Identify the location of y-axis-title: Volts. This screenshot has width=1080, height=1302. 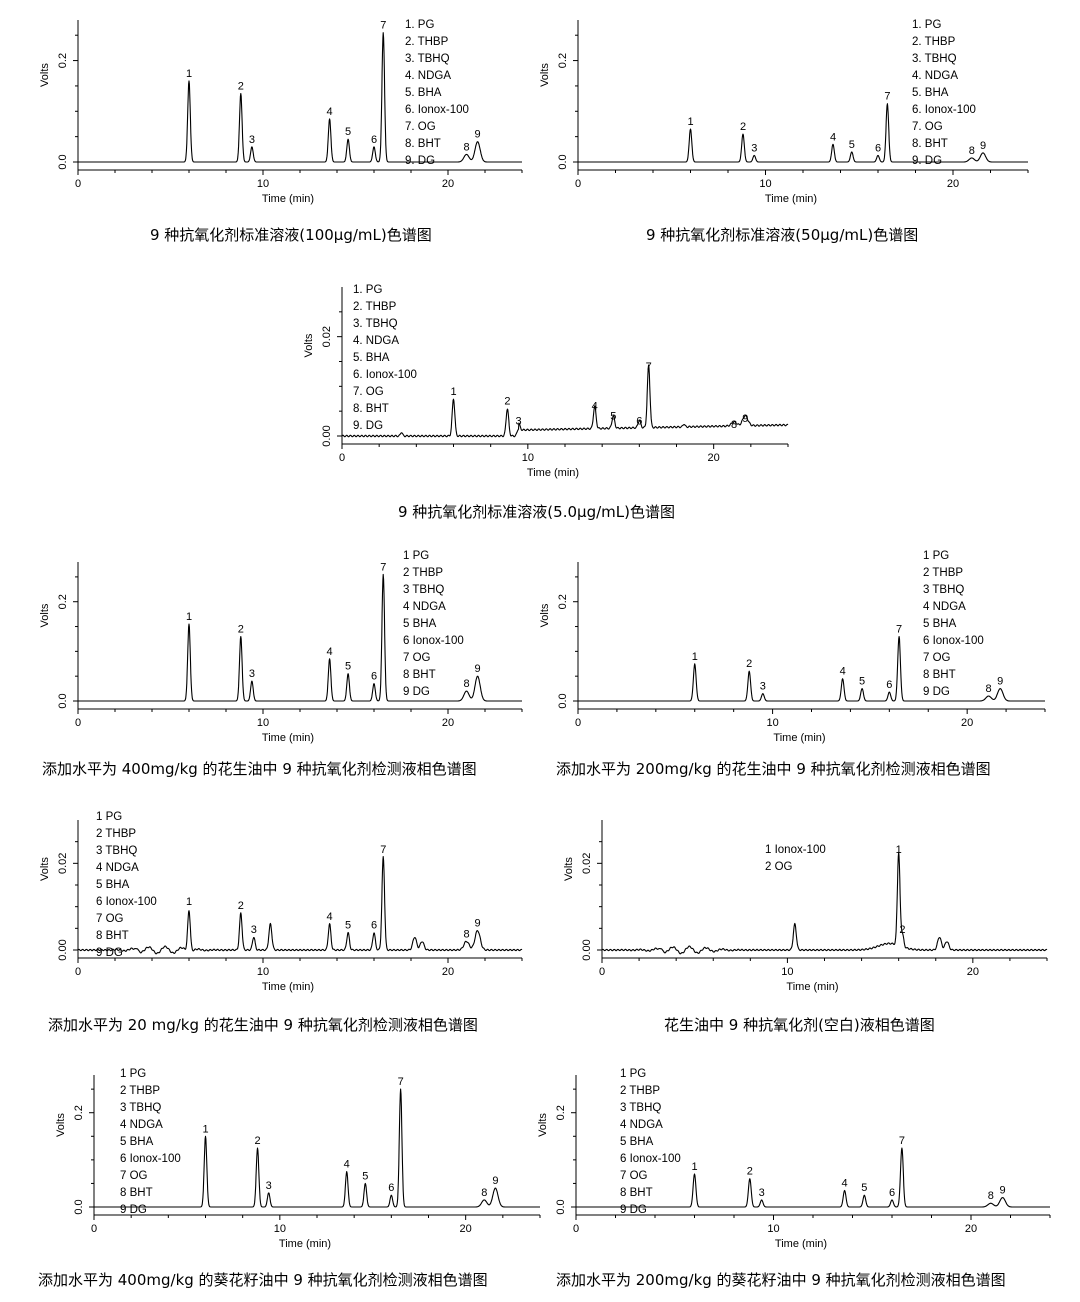
(45, 75).